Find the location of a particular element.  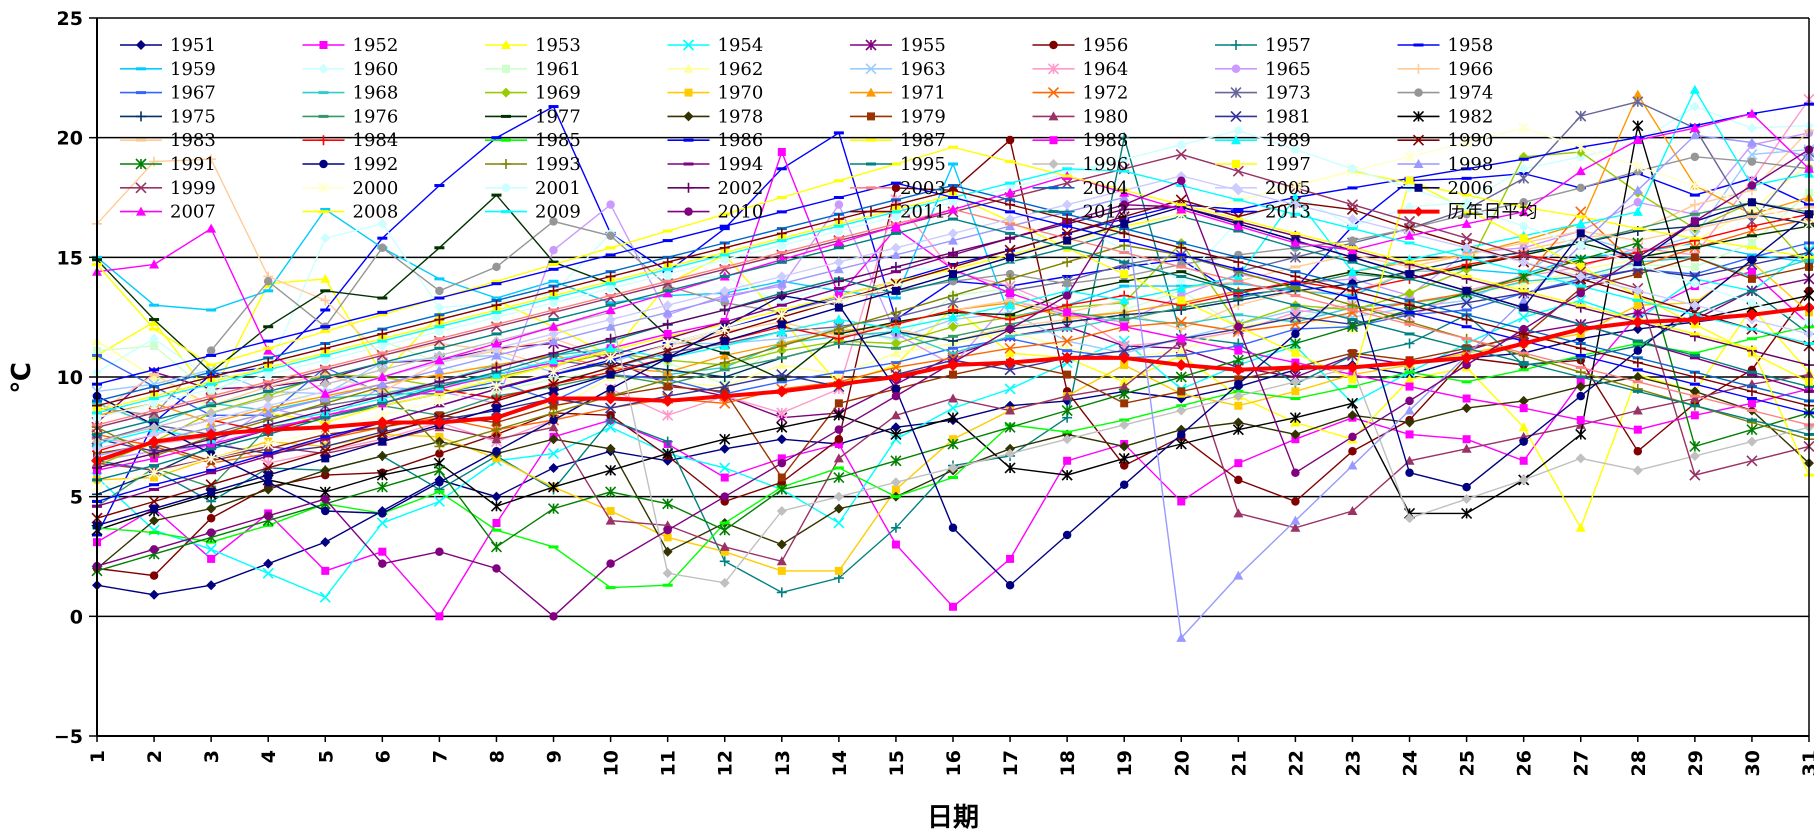

legend-label: 1974 is located at coordinates (1471, 93).